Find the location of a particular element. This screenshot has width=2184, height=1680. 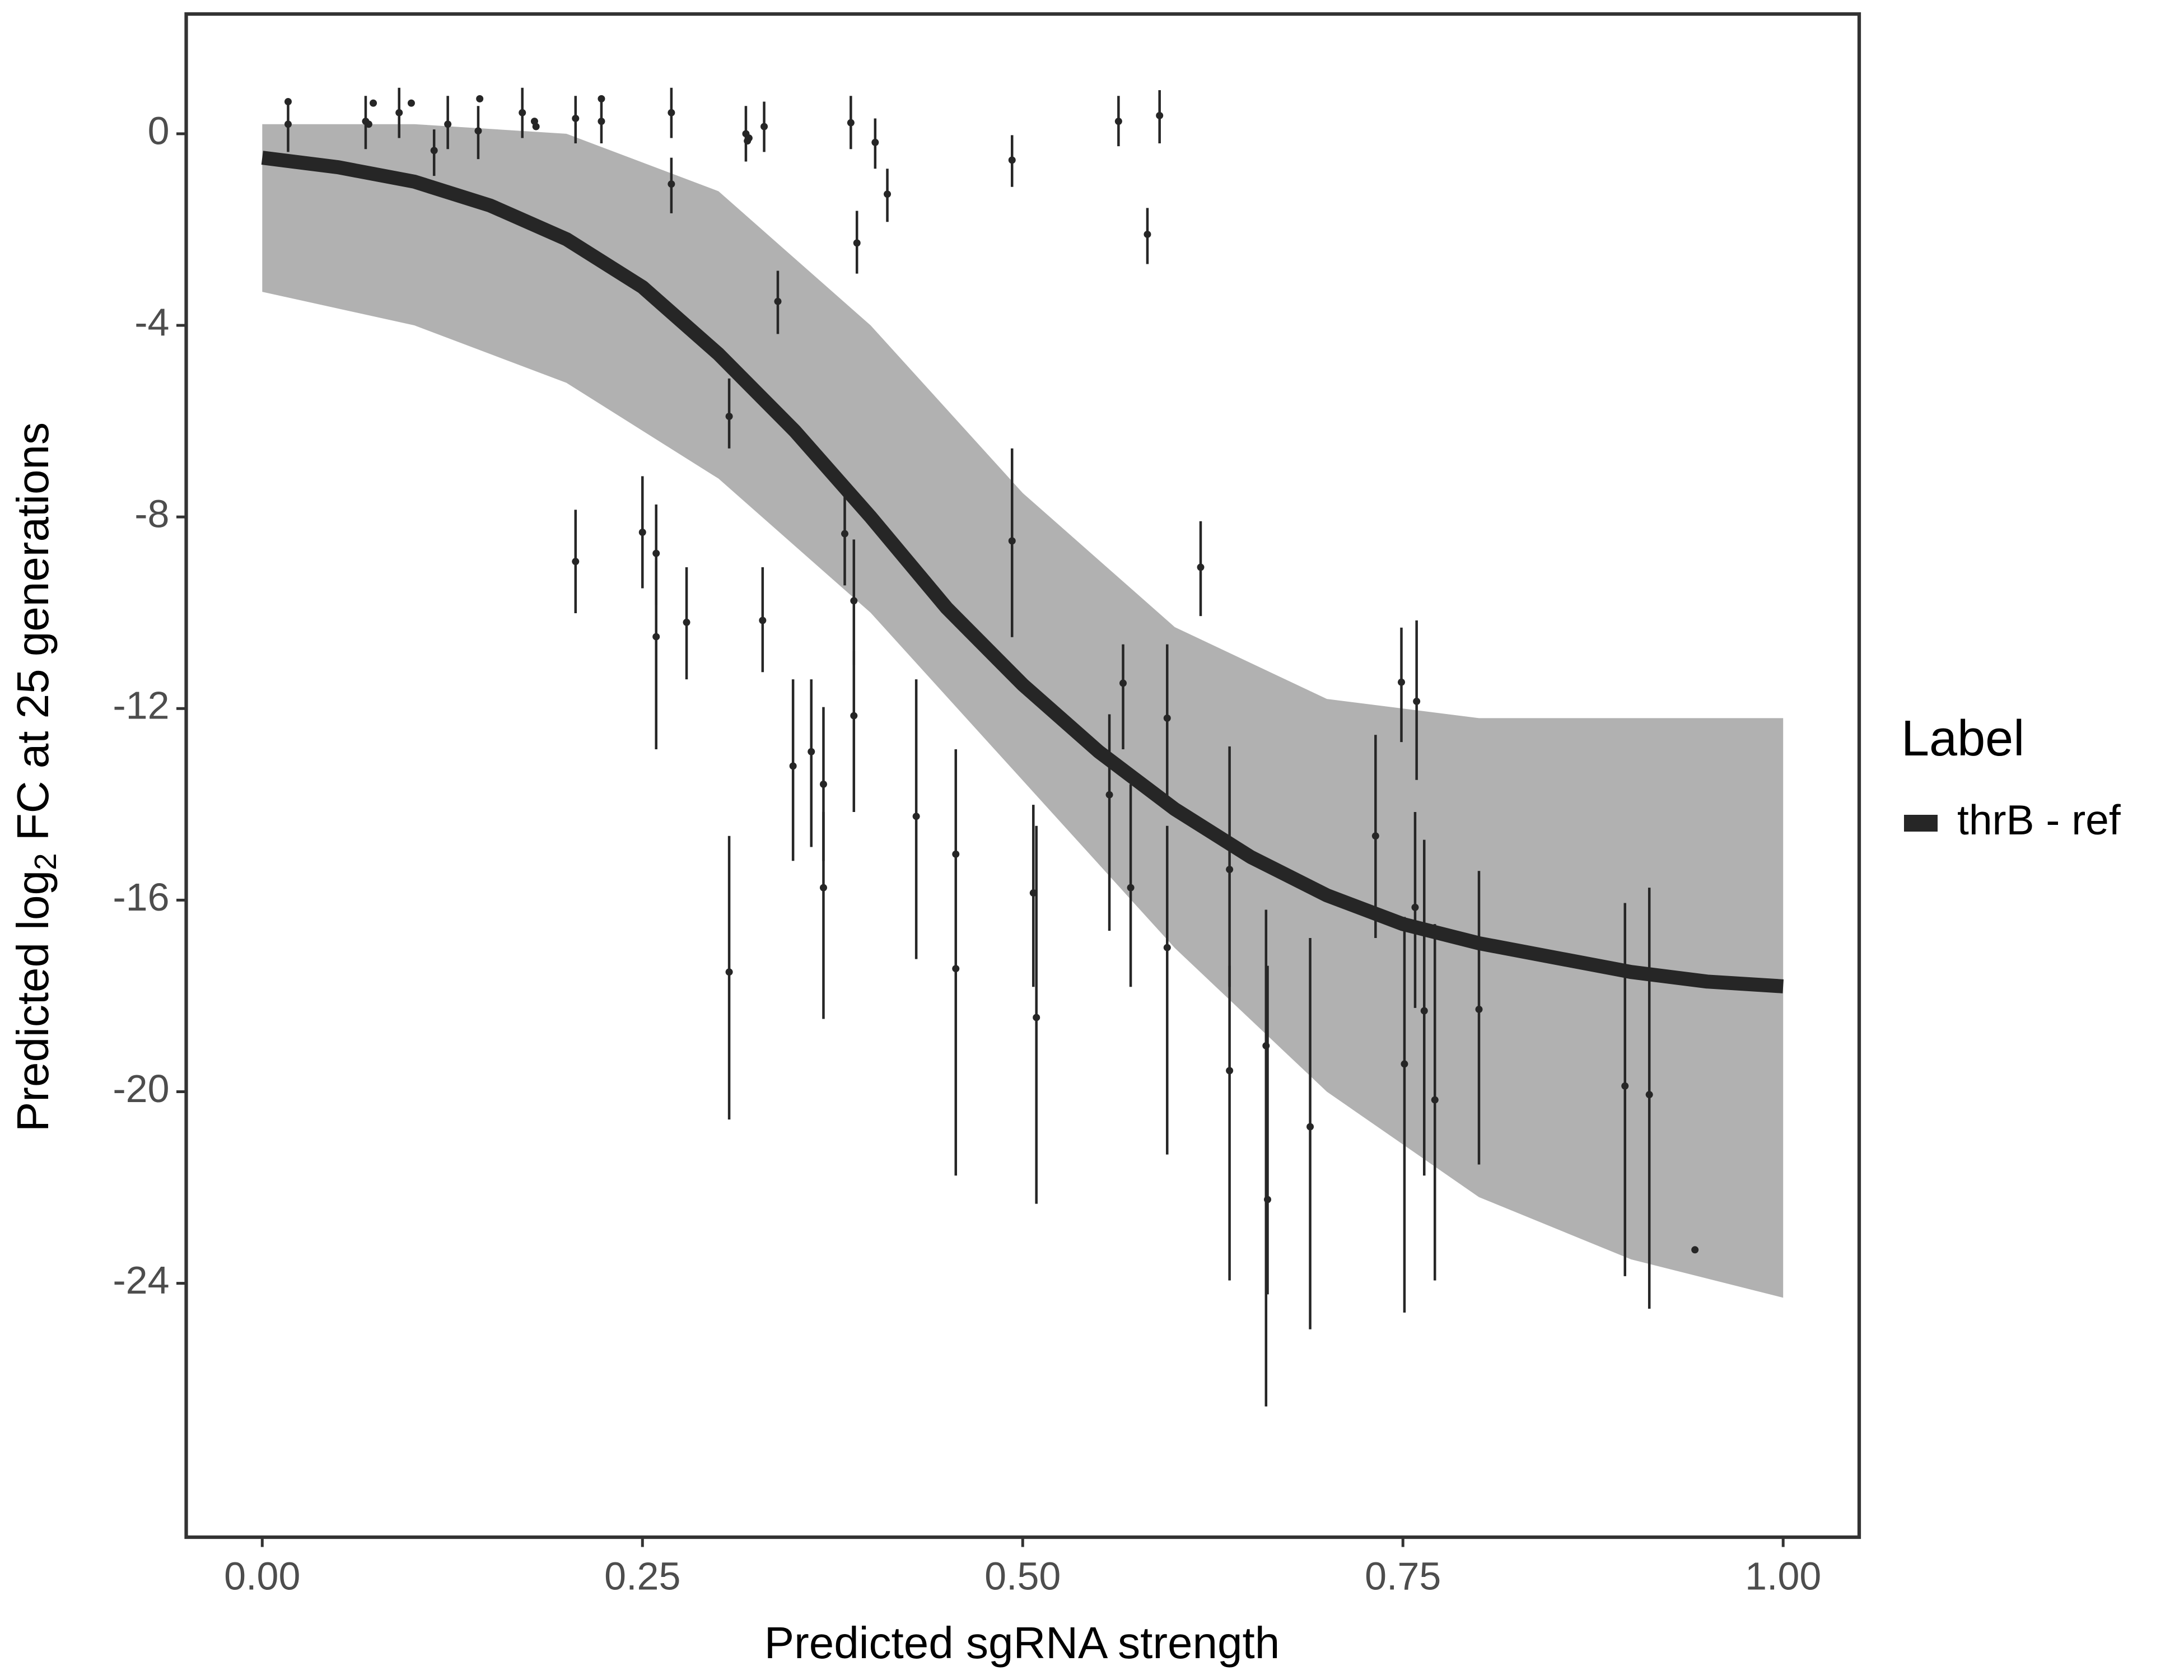

legend-label: thrB - ref is located at coordinates (2039, 820).